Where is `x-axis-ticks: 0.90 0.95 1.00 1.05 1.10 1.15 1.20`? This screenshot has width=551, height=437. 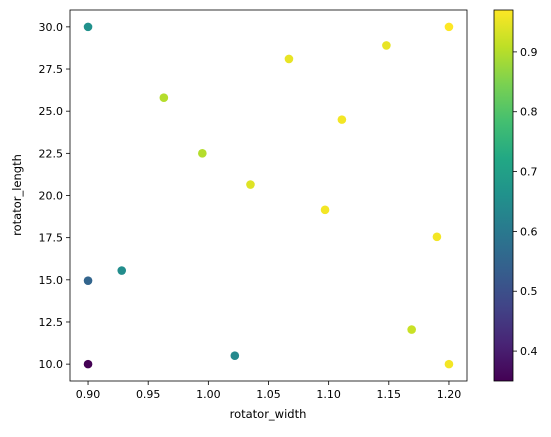
x-axis-ticks: 0.90 0.95 1.00 1.05 1.10 1.15 1.20 is located at coordinates (268, 391).